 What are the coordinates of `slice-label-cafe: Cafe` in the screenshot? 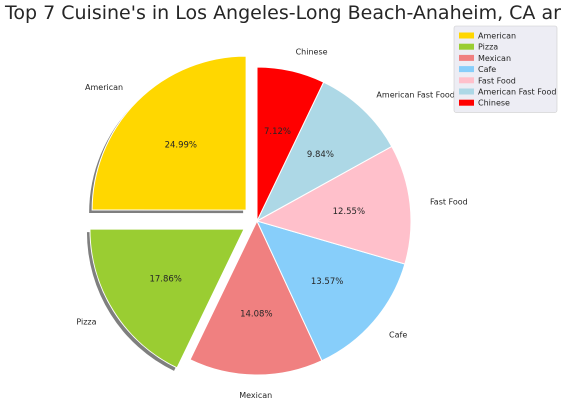 It's located at (398, 334).